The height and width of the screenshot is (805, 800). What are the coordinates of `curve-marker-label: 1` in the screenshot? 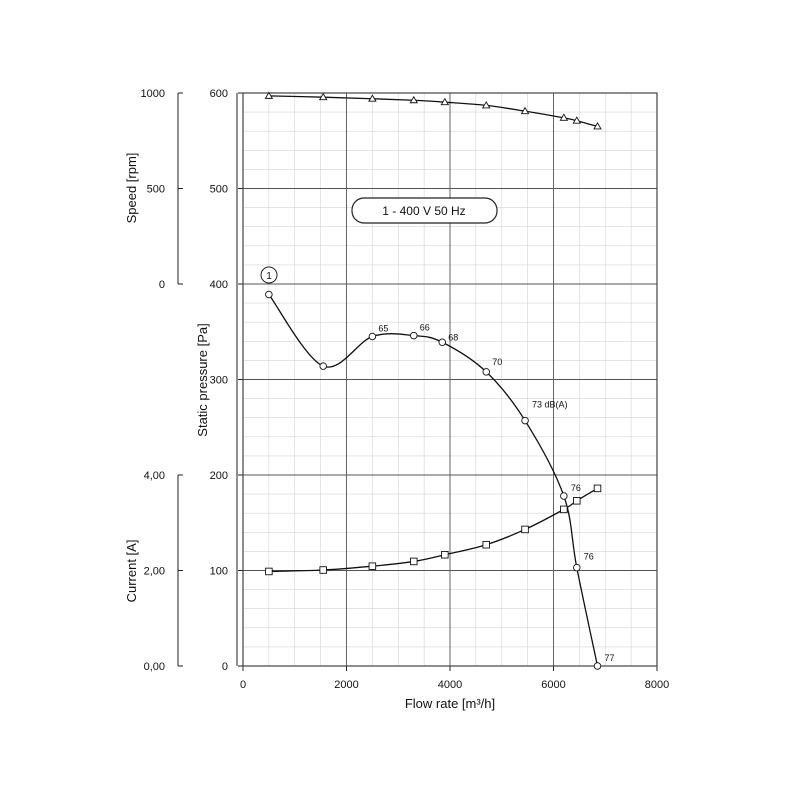 It's located at (269, 276).